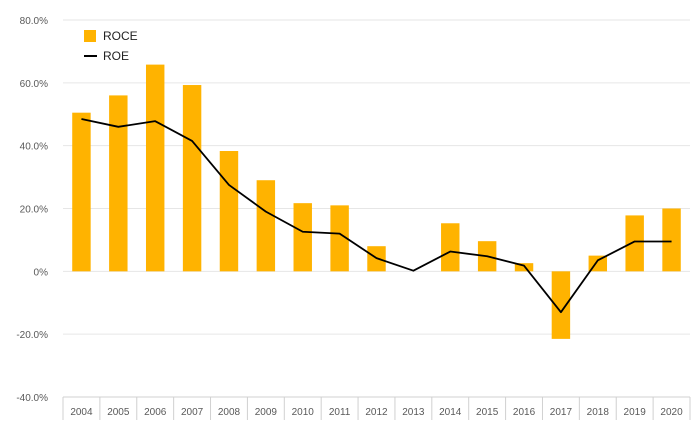  Describe the element at coordinates (635, 412) in the screenshot. I see `x-tick-label: 2019` at that location.